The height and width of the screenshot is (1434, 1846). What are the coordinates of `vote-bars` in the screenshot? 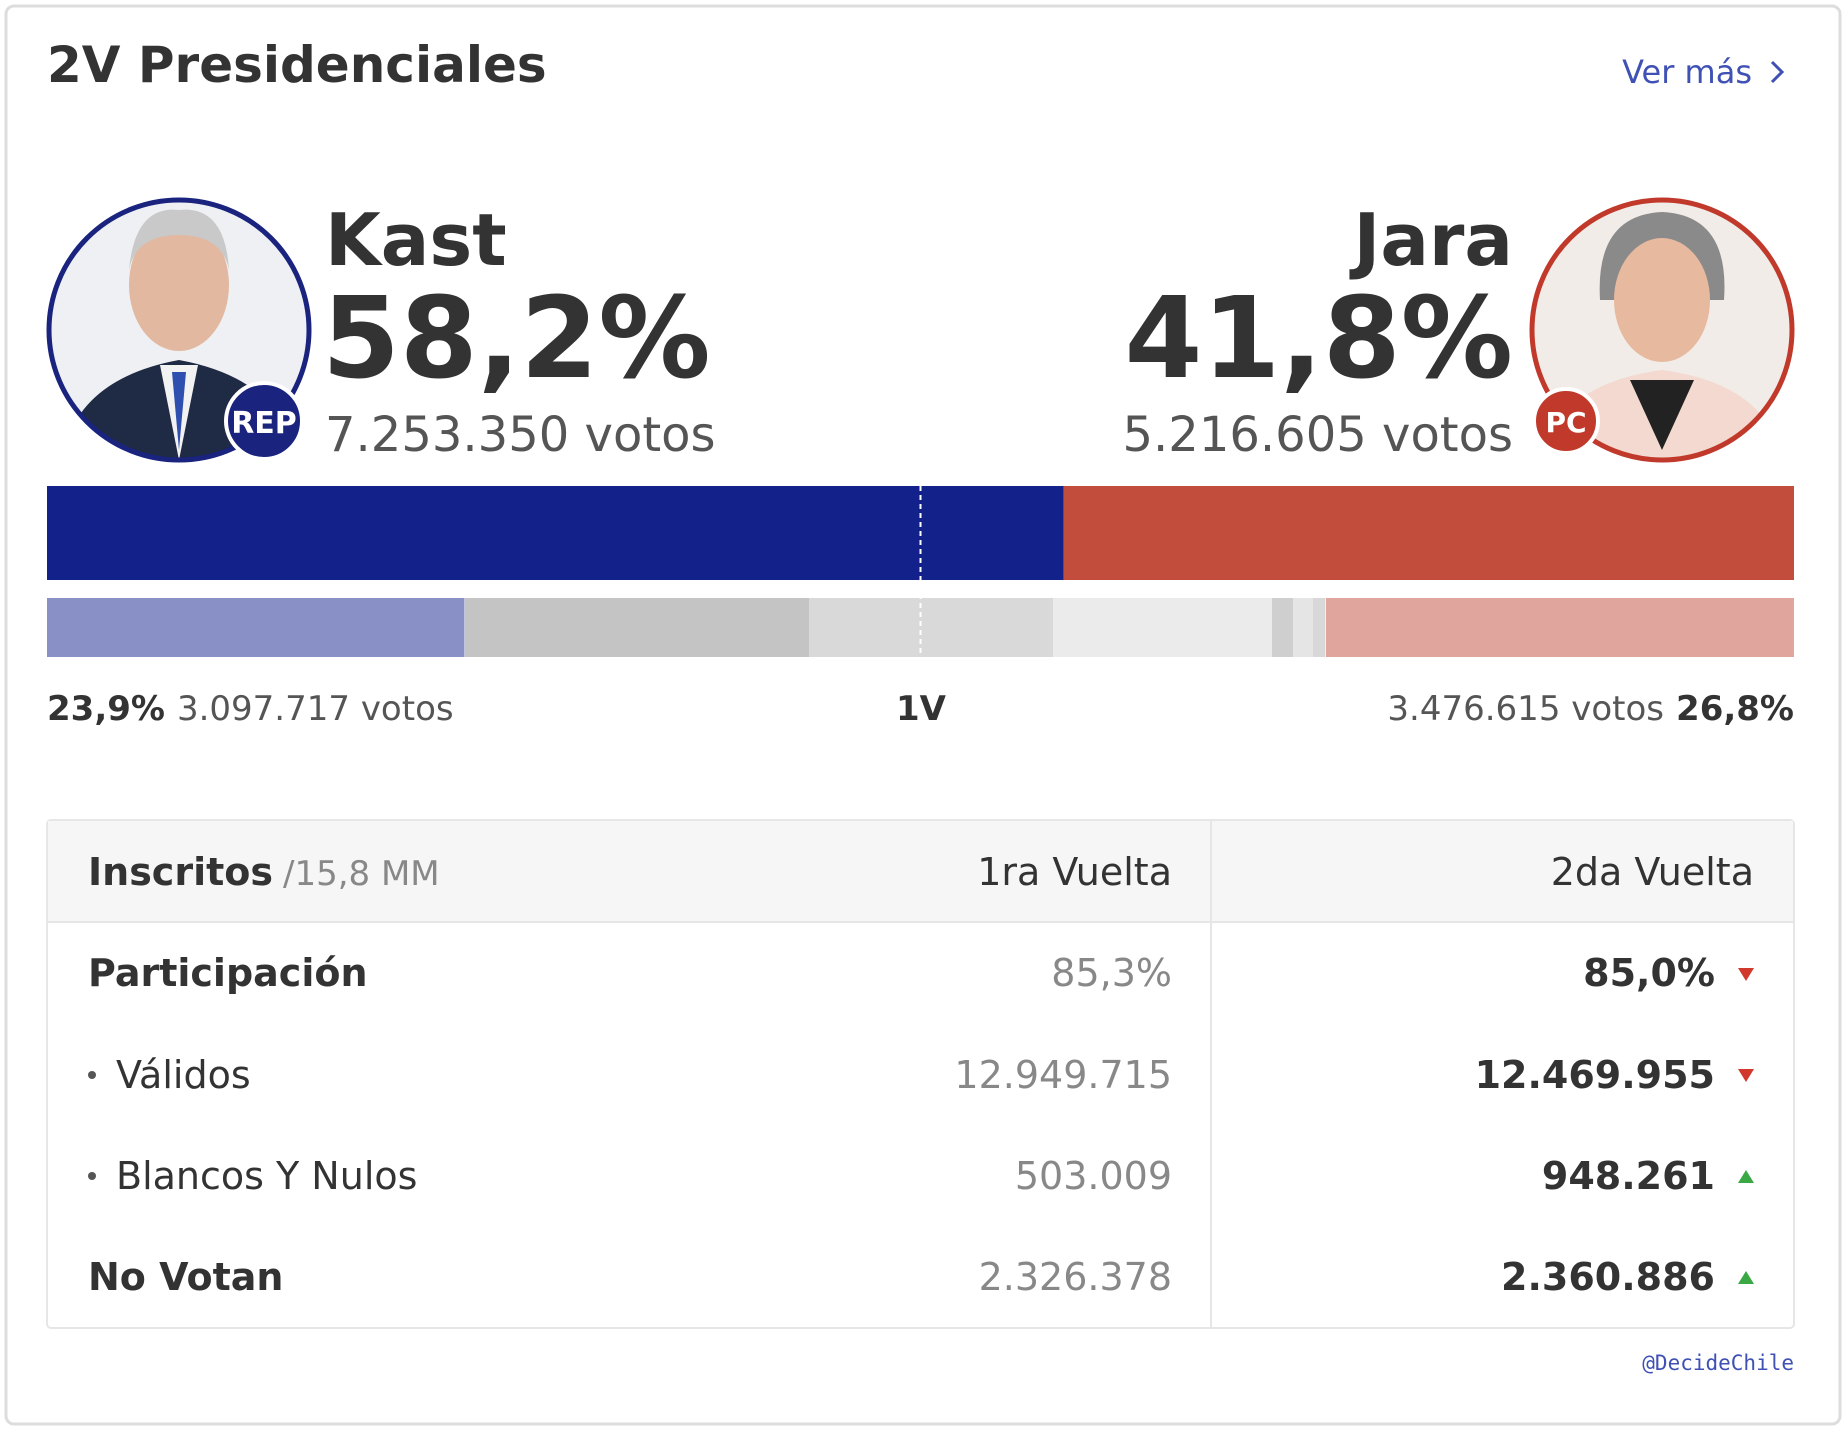 It's located at (920, 571).